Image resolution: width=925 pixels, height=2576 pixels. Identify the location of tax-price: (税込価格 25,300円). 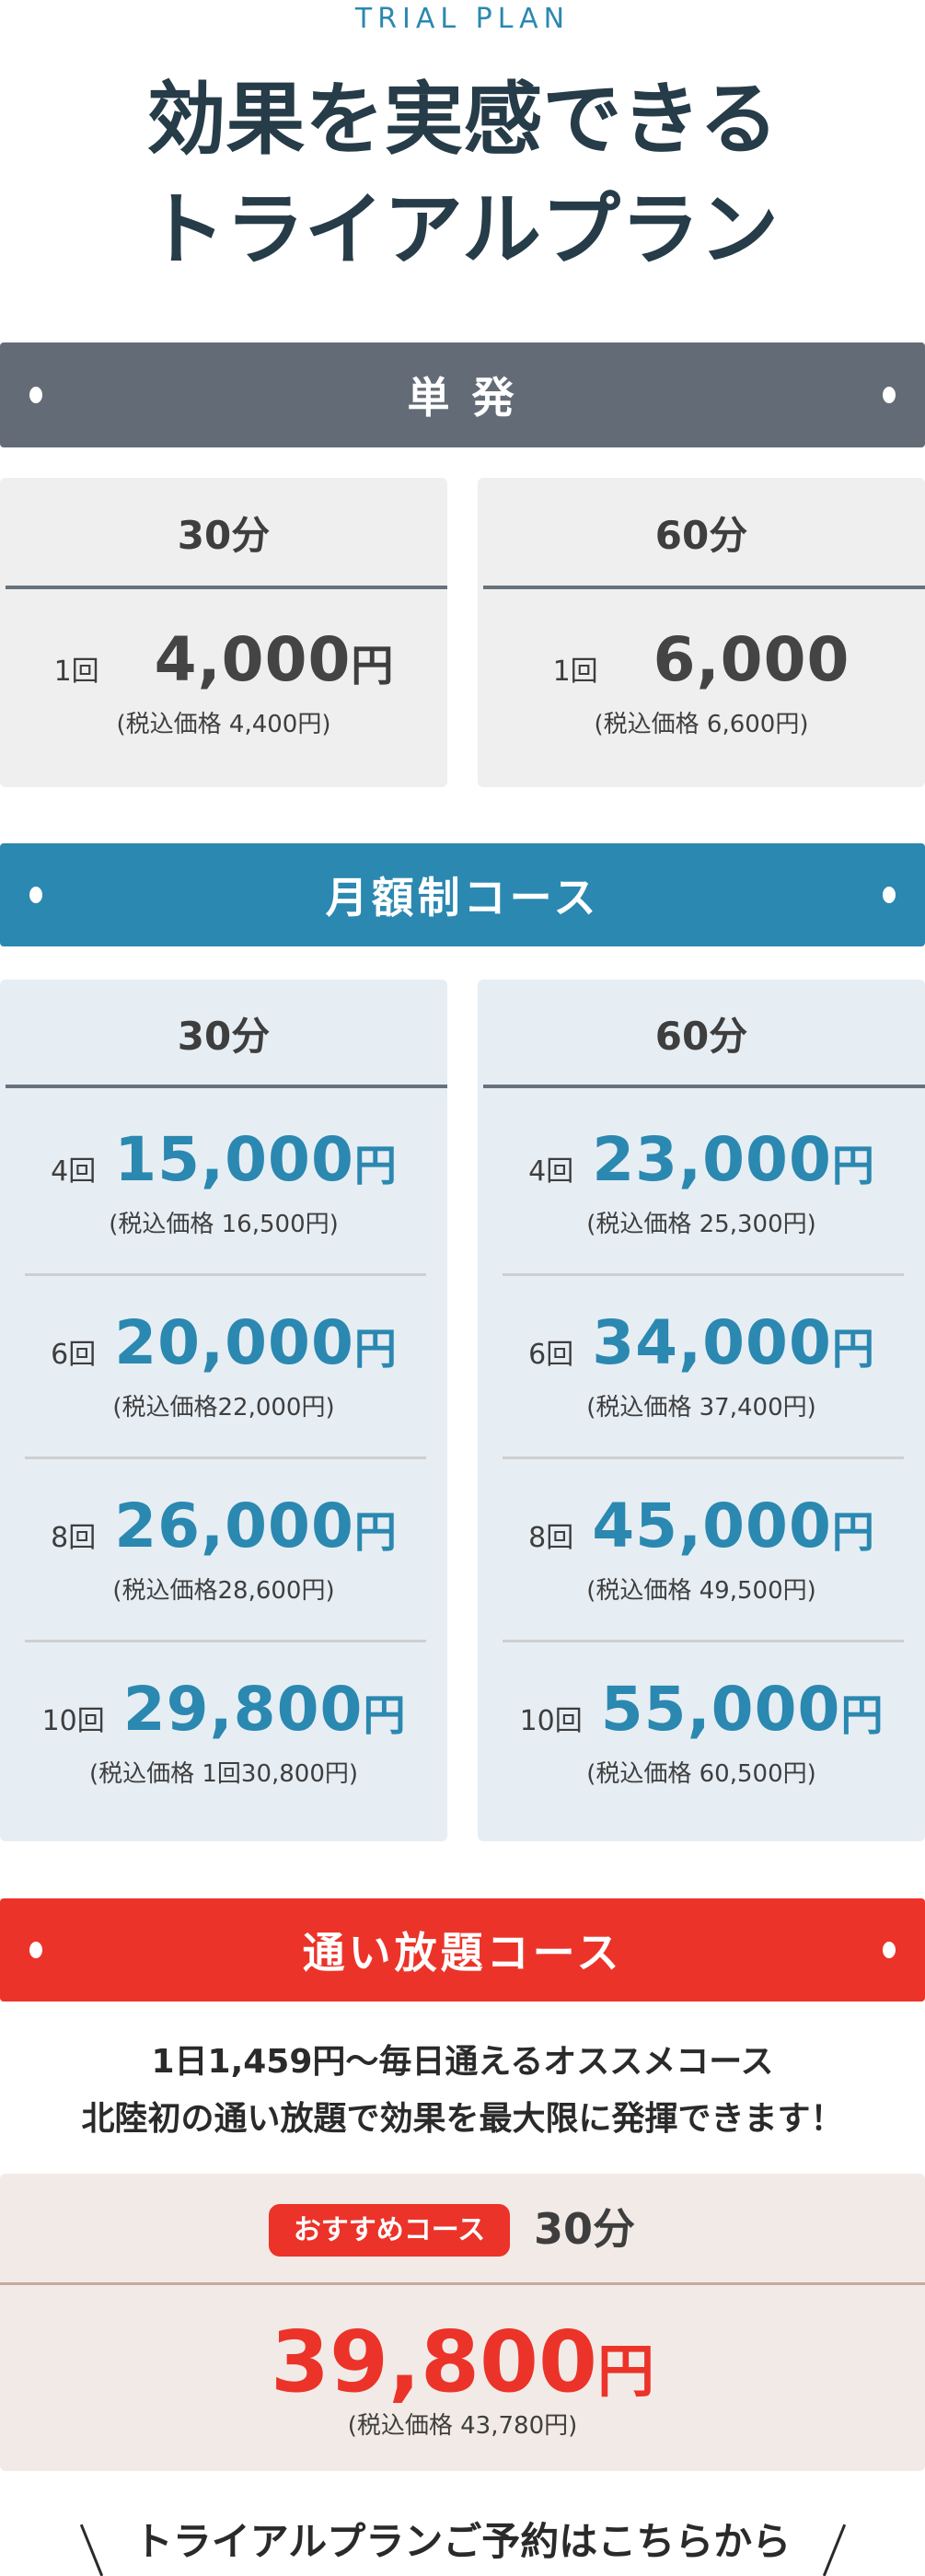
(701, 1224).